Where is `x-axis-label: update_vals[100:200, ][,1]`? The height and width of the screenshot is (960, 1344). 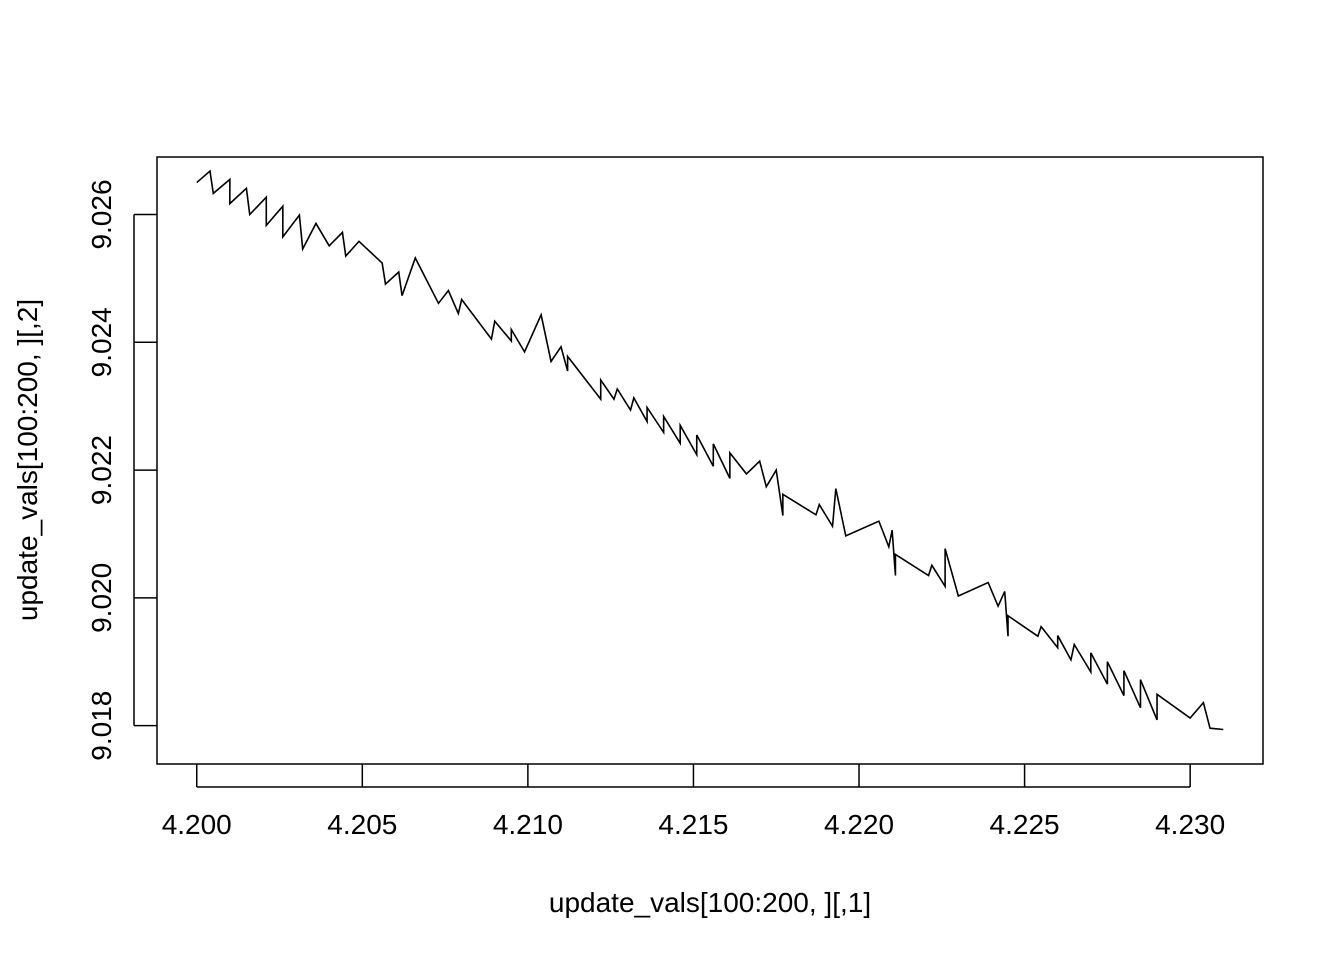 x-axis-label: update_vals[100:200, ][,1] is located at coordinates (710, 902).